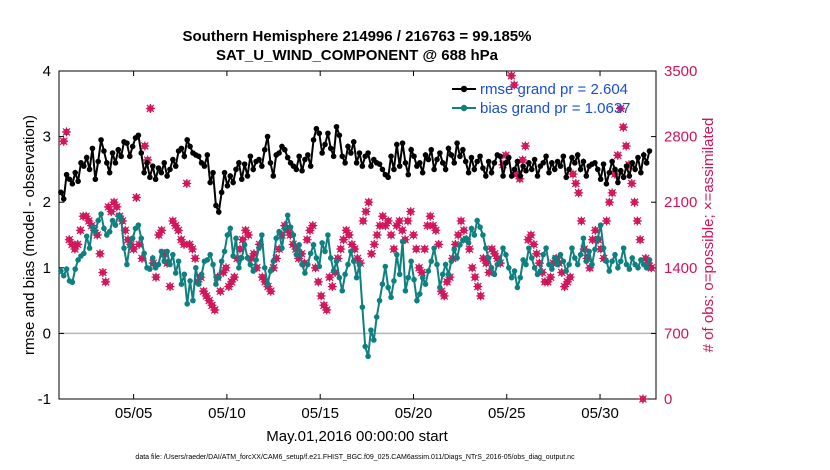  I want to click on right-tick-label: 2100, so click(680, 202).